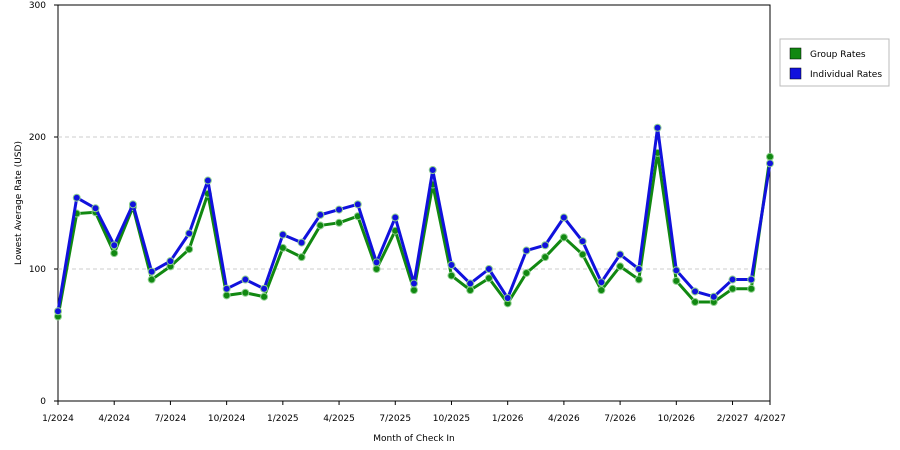  I want to click on x-tick-label: 4/2027, so click(770, 419).